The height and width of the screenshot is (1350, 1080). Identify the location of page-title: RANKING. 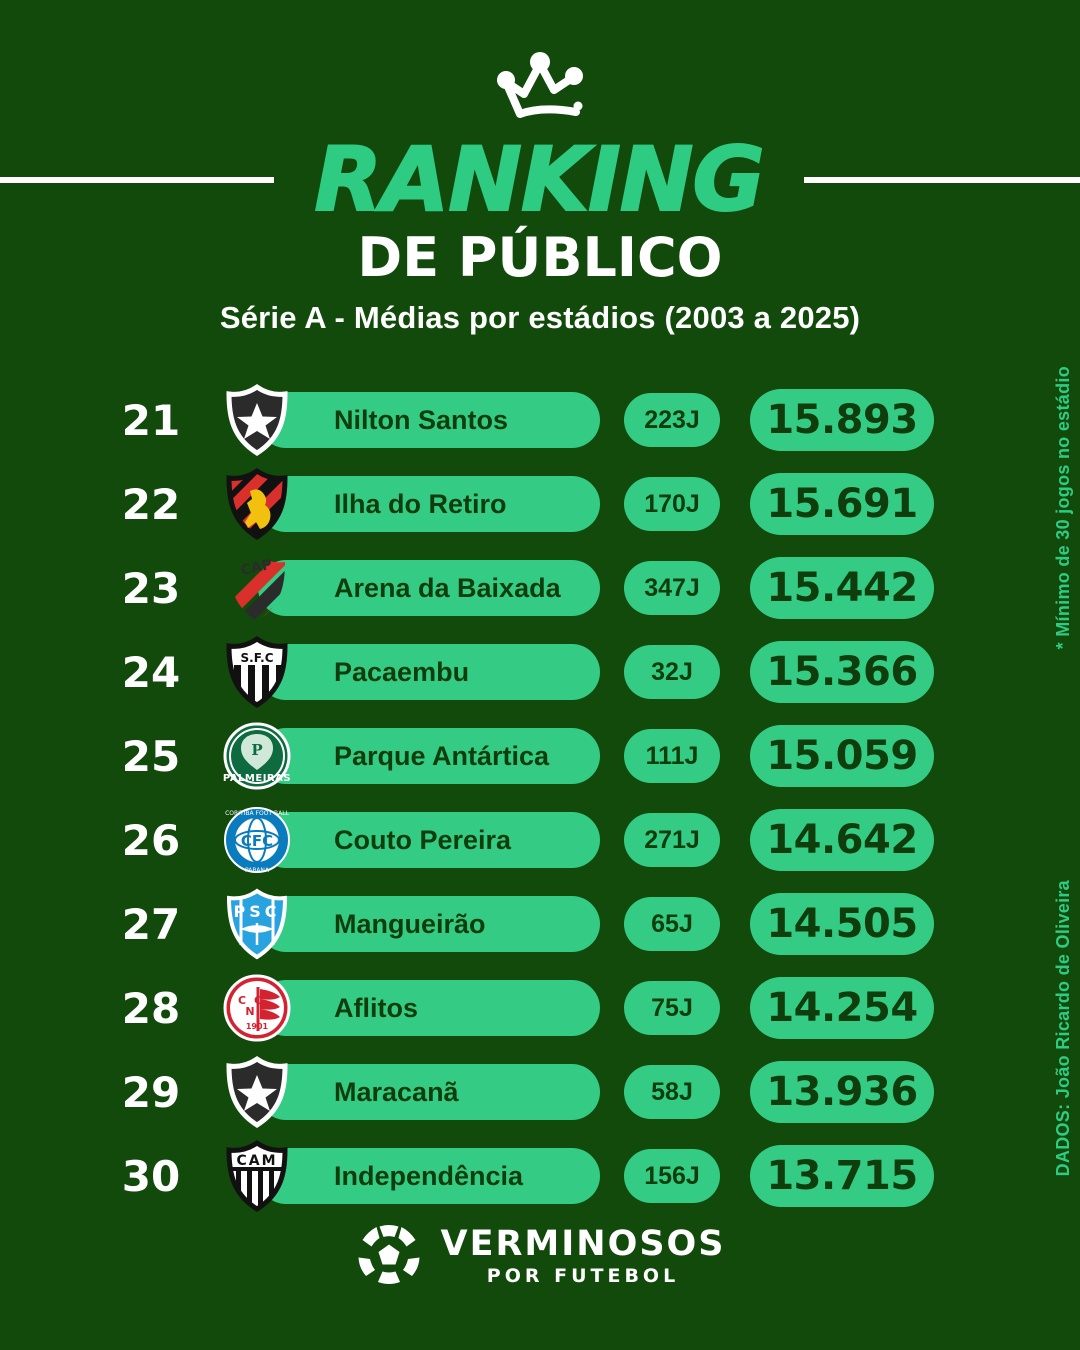
(539, 179).